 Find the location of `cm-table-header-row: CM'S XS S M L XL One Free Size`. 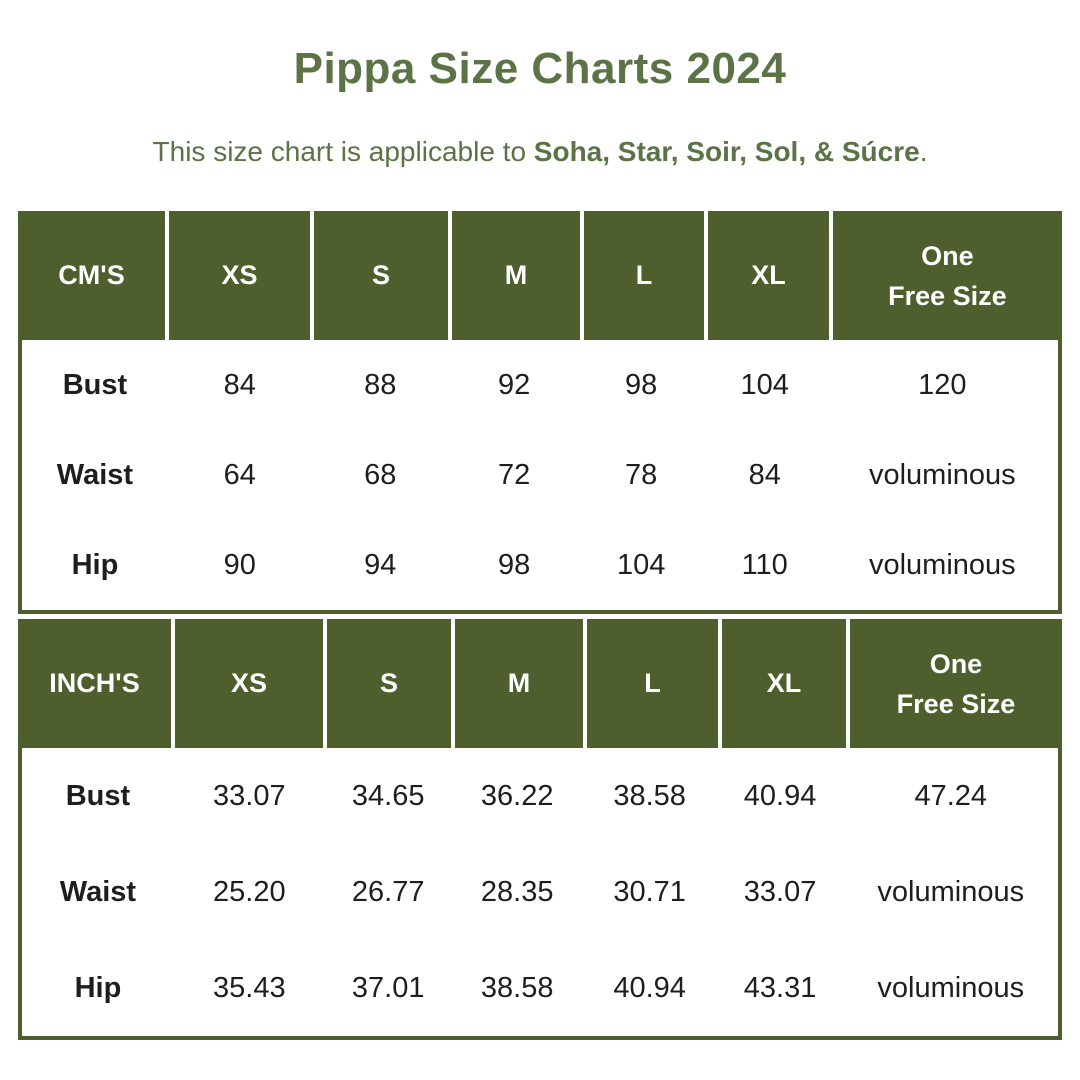

cm-table-header-row: CM'S XS S M L XL One Free Size is located at coordinates (540, 275).